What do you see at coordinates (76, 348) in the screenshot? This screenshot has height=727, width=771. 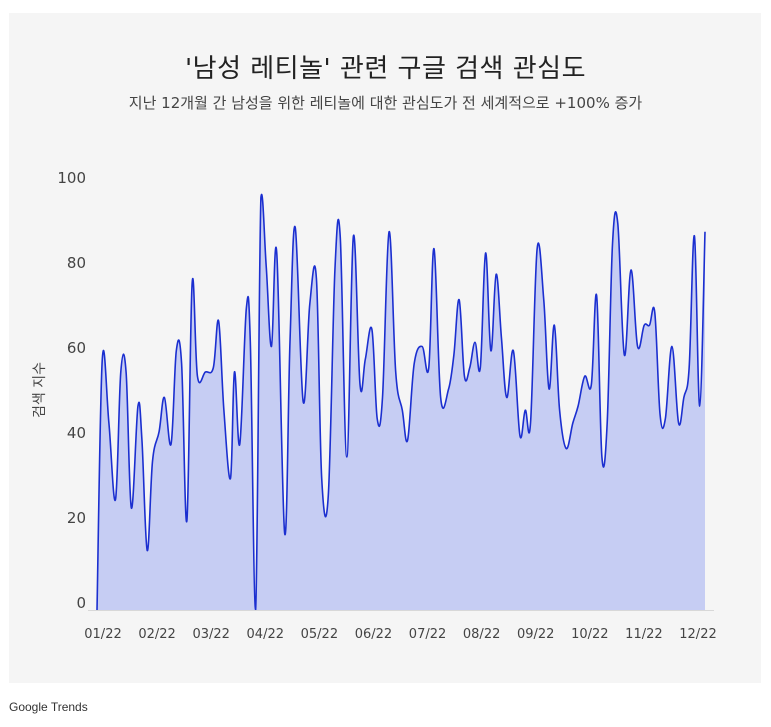 I see `y-tick-label: 60` at bounding box center [76, 348].